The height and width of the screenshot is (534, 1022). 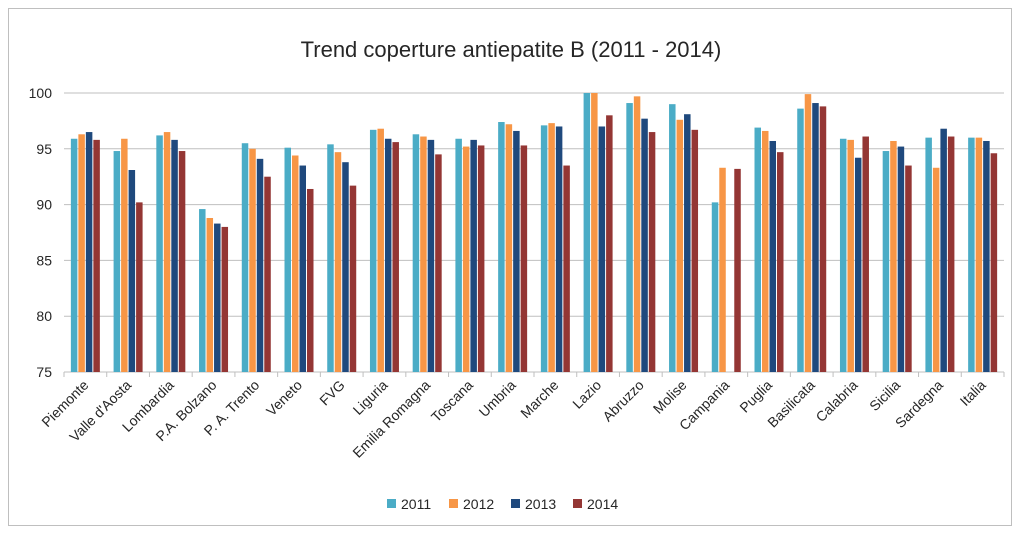 I want to click on x-tick-label: Lazio, so click(x=586, y=394).